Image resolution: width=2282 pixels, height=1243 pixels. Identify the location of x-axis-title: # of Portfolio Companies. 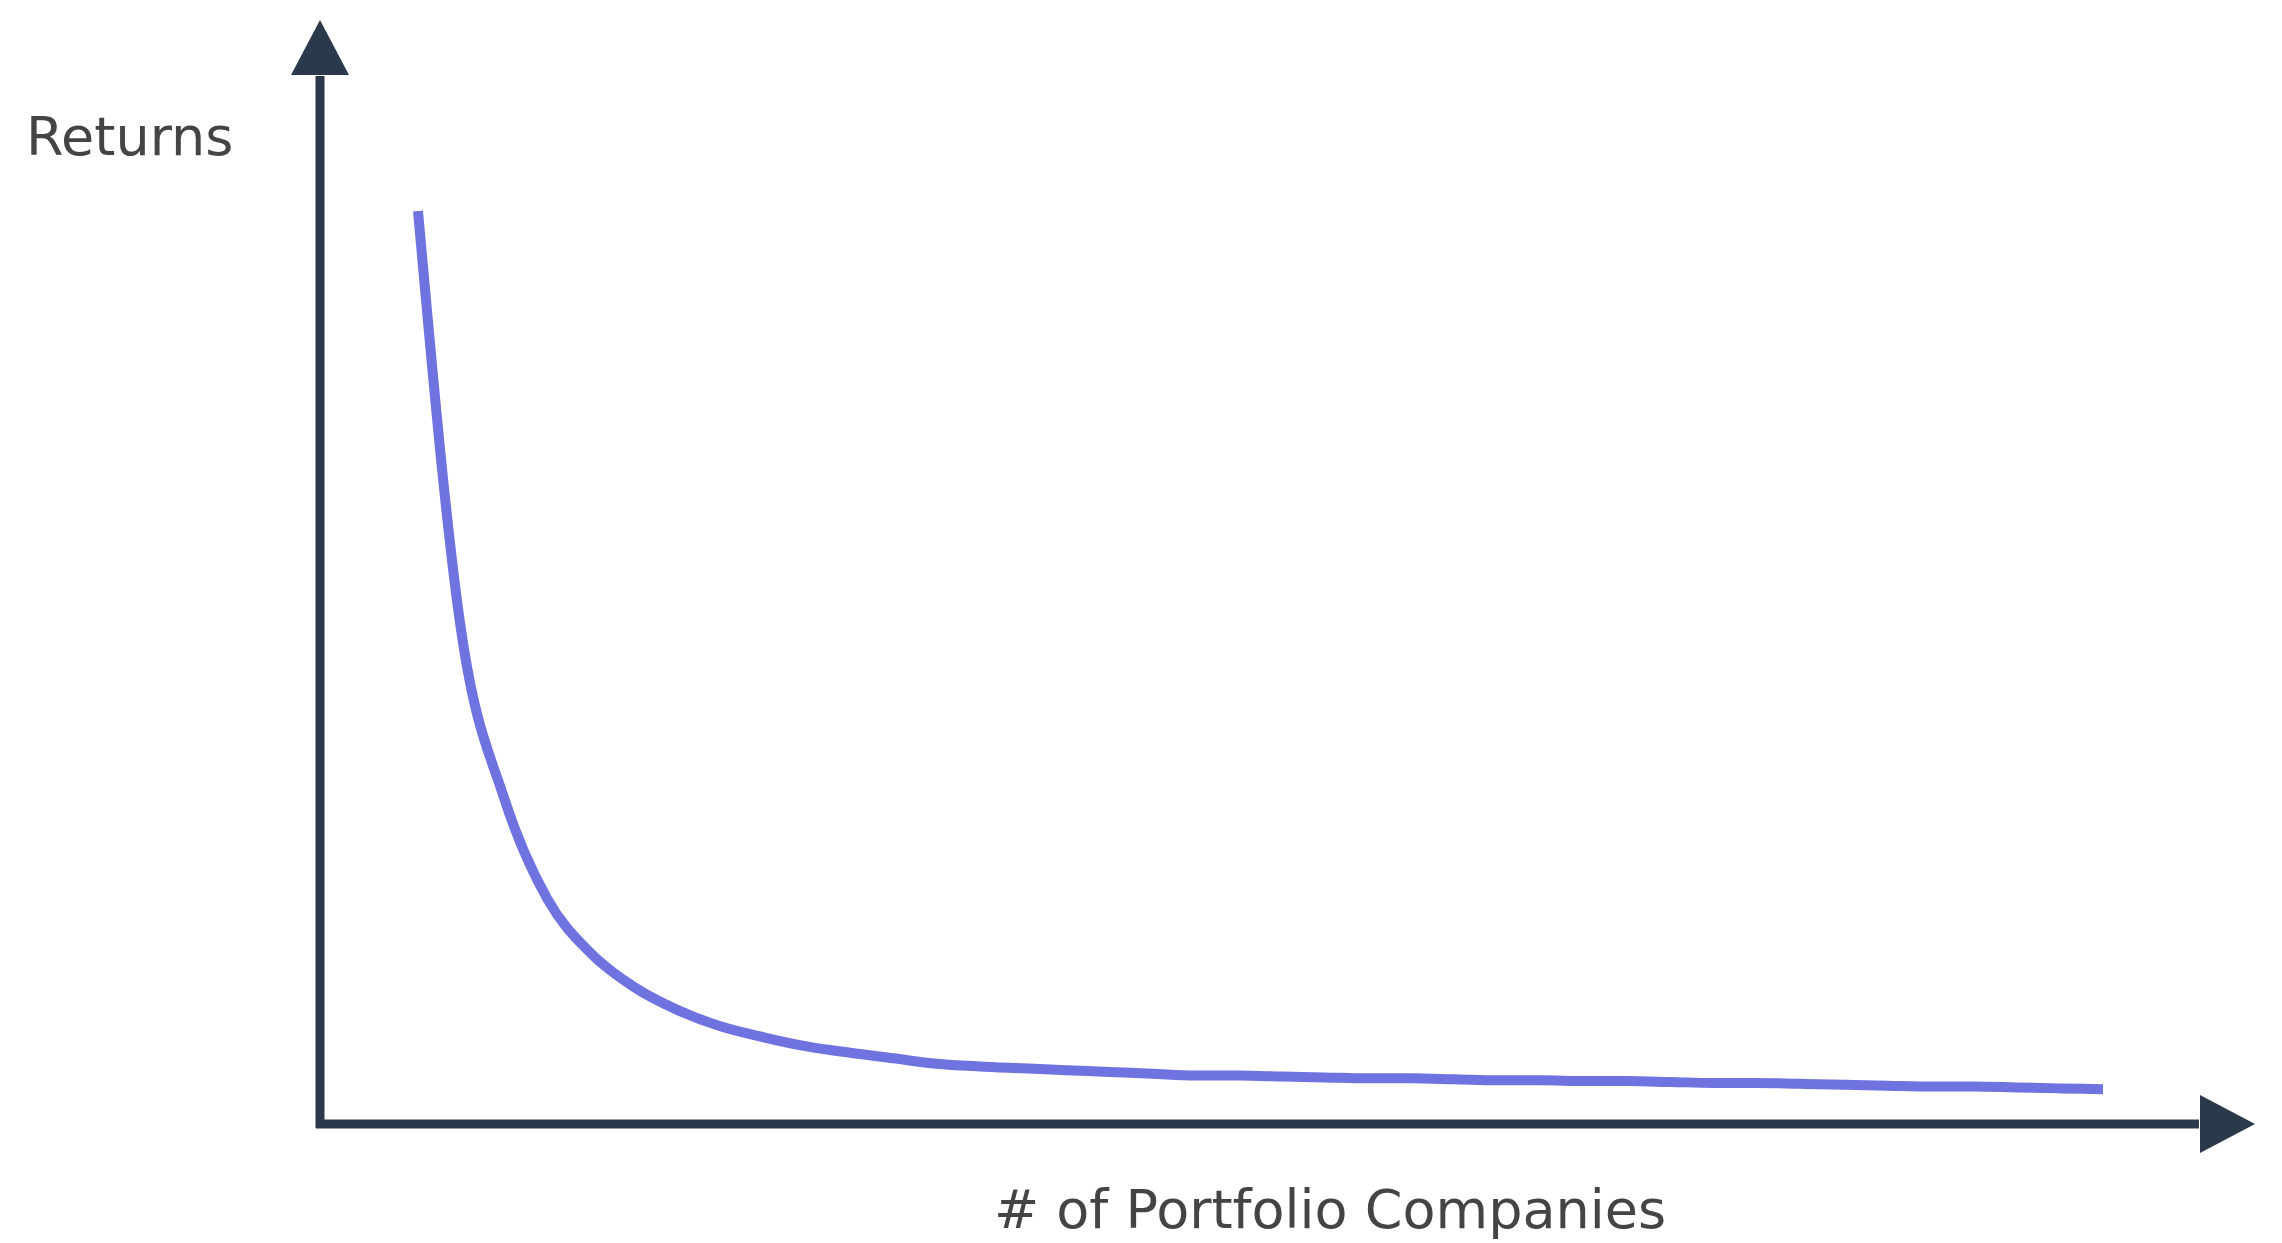
(1330, 1209).